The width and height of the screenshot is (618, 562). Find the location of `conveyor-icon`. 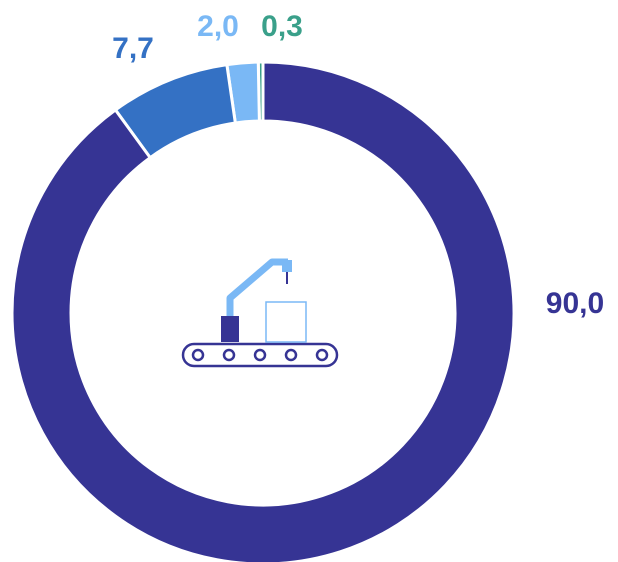

conveyor-icon is located at coordinates (260, 313).